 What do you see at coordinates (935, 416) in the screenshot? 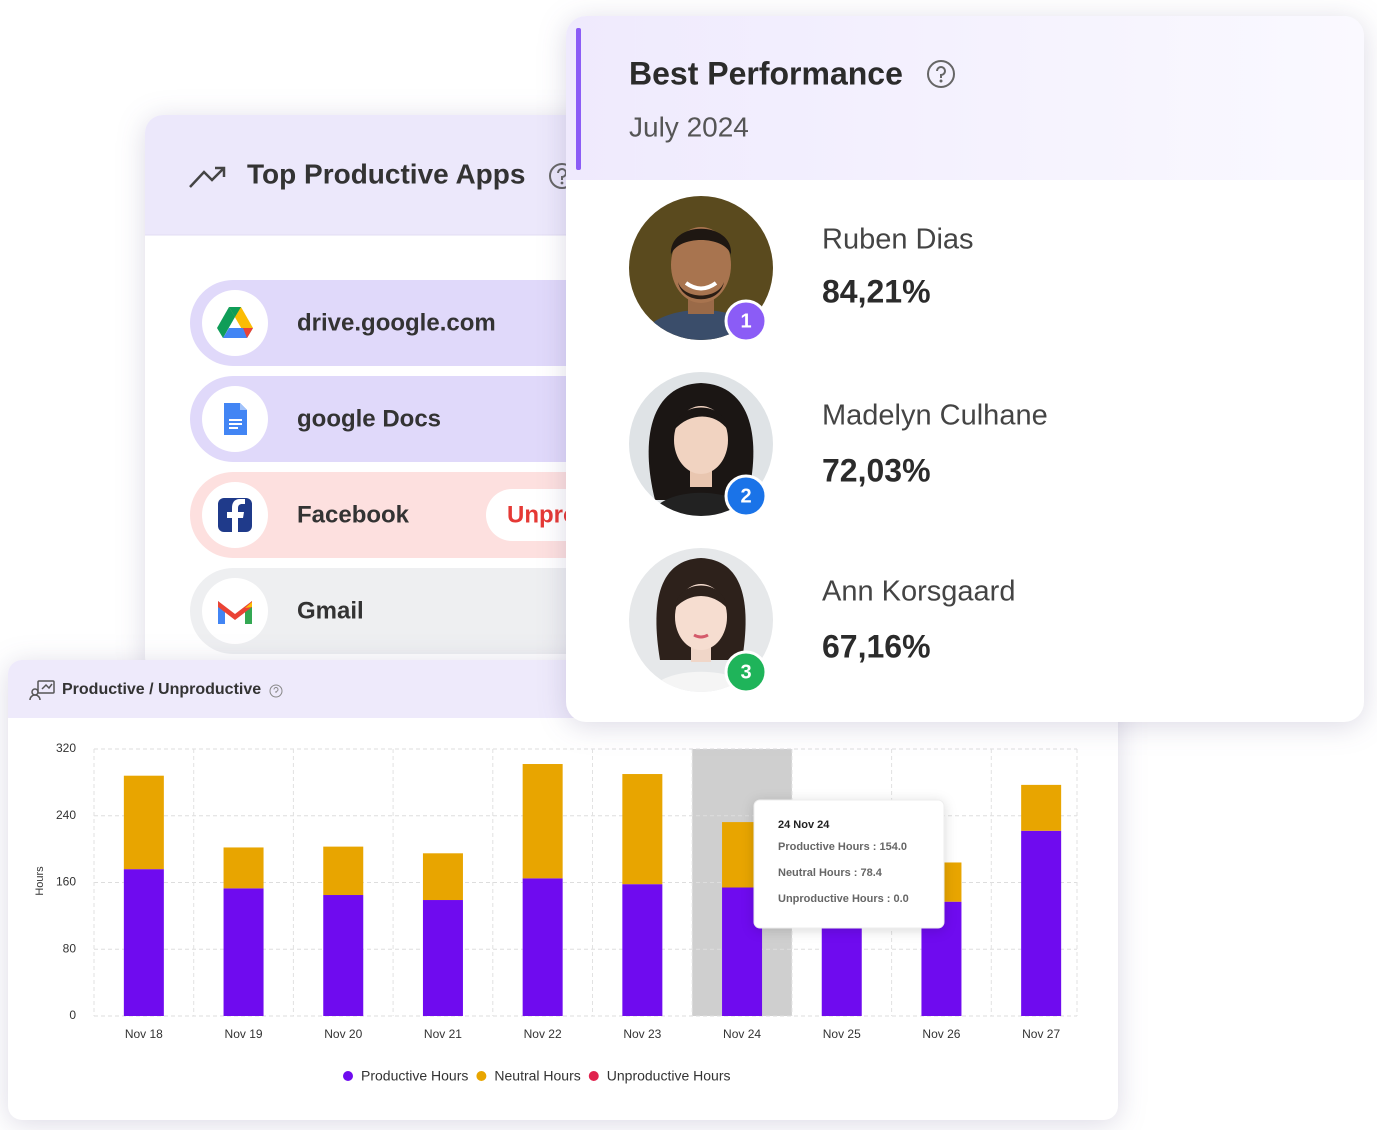
I see `person-name: Madelyn Culhane` at bounding box center [935, 416].